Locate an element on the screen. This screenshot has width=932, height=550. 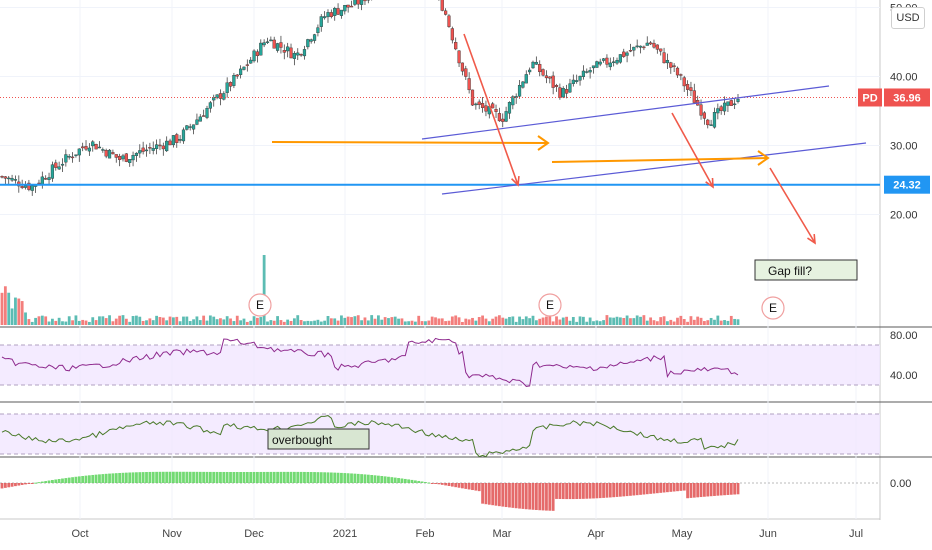
currency-button: USD is located at coordinates (908, 18).